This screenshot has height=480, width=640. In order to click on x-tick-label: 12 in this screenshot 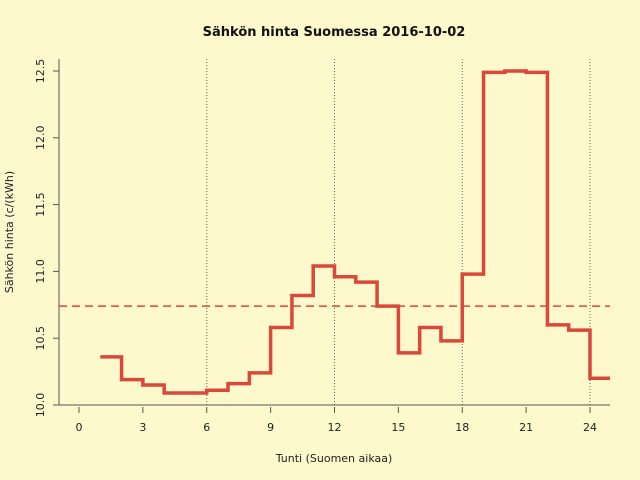, I will do `click(335, 427)`.